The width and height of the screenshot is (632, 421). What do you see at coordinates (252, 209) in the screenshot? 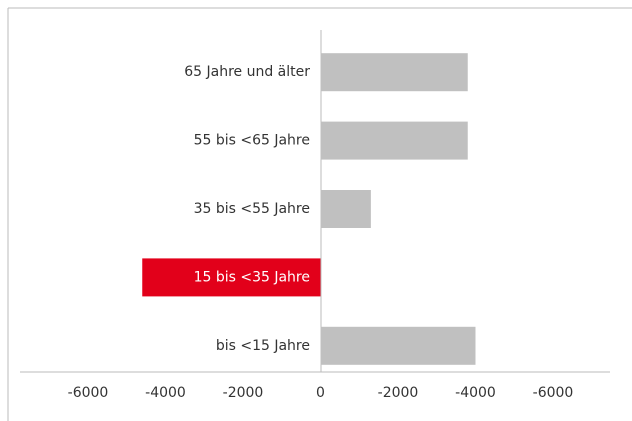
I see `y-tick-label: 35 bis <55 Jahre` at bounding box center [252, 209].